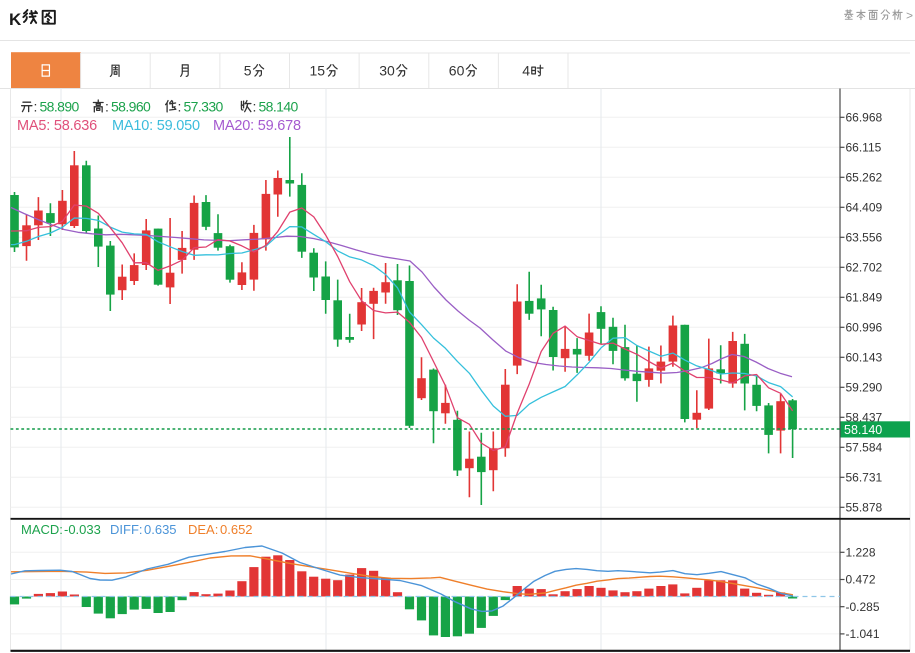 This screenshot has height=653, width=915. Describe the element at coordinates (864, 178) in the screenshot. I see `svg-text: 65.262` at that location.